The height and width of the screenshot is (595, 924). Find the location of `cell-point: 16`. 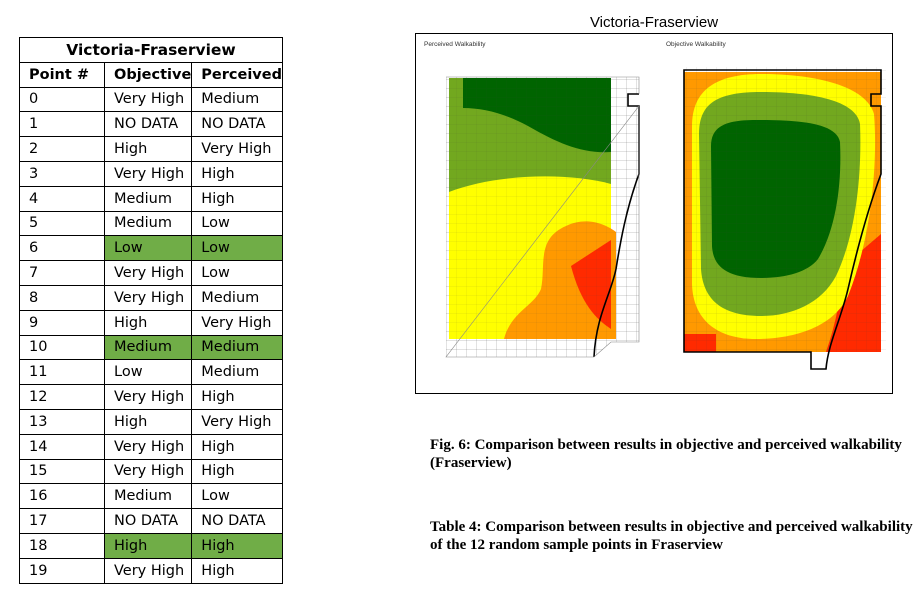

cell-point: 16 is located at coordinates (62, 496).